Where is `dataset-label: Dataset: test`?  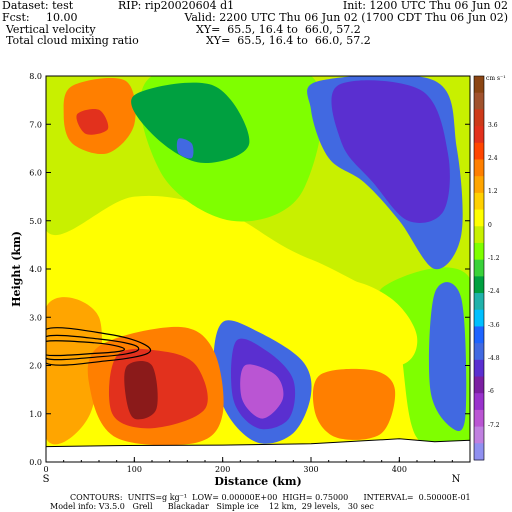
dataset-label: Dataset: test is located at coordinates (38, 6).